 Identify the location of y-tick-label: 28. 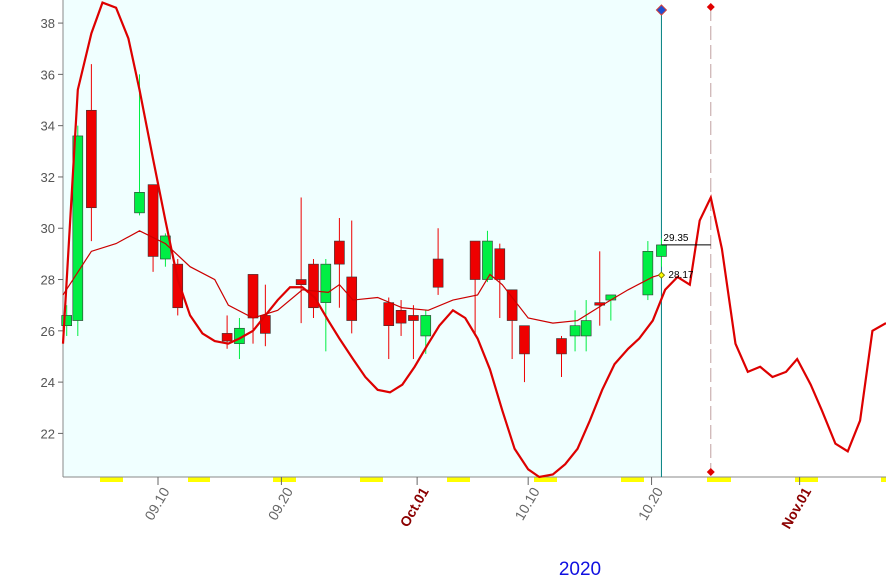
(48, 280).